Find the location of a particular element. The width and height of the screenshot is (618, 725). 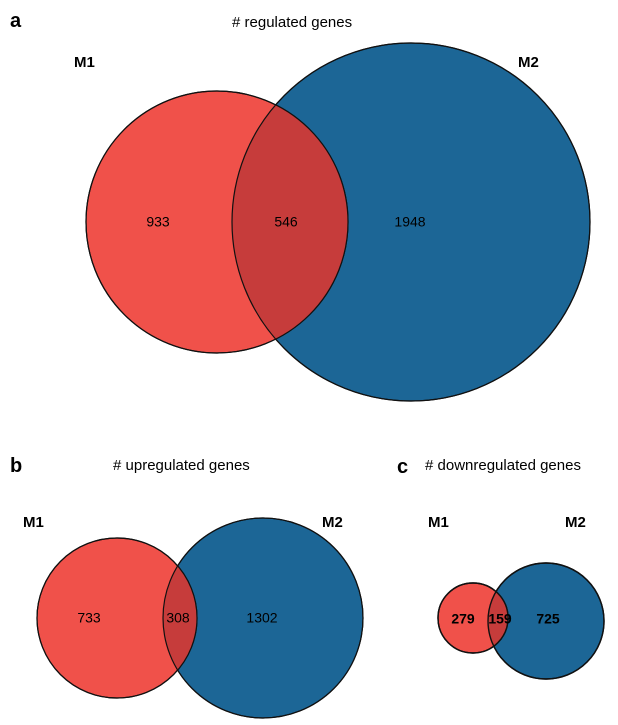

panel-a-only-m2-count: 1948 is located at coordinates (409, 222).